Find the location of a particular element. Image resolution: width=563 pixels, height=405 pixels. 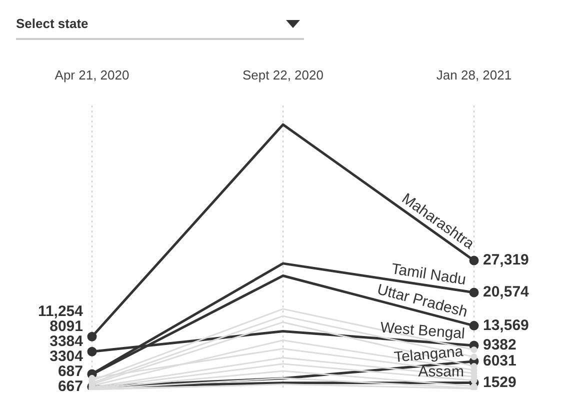

data-label: 6031 is located at coordinates (499, 361).